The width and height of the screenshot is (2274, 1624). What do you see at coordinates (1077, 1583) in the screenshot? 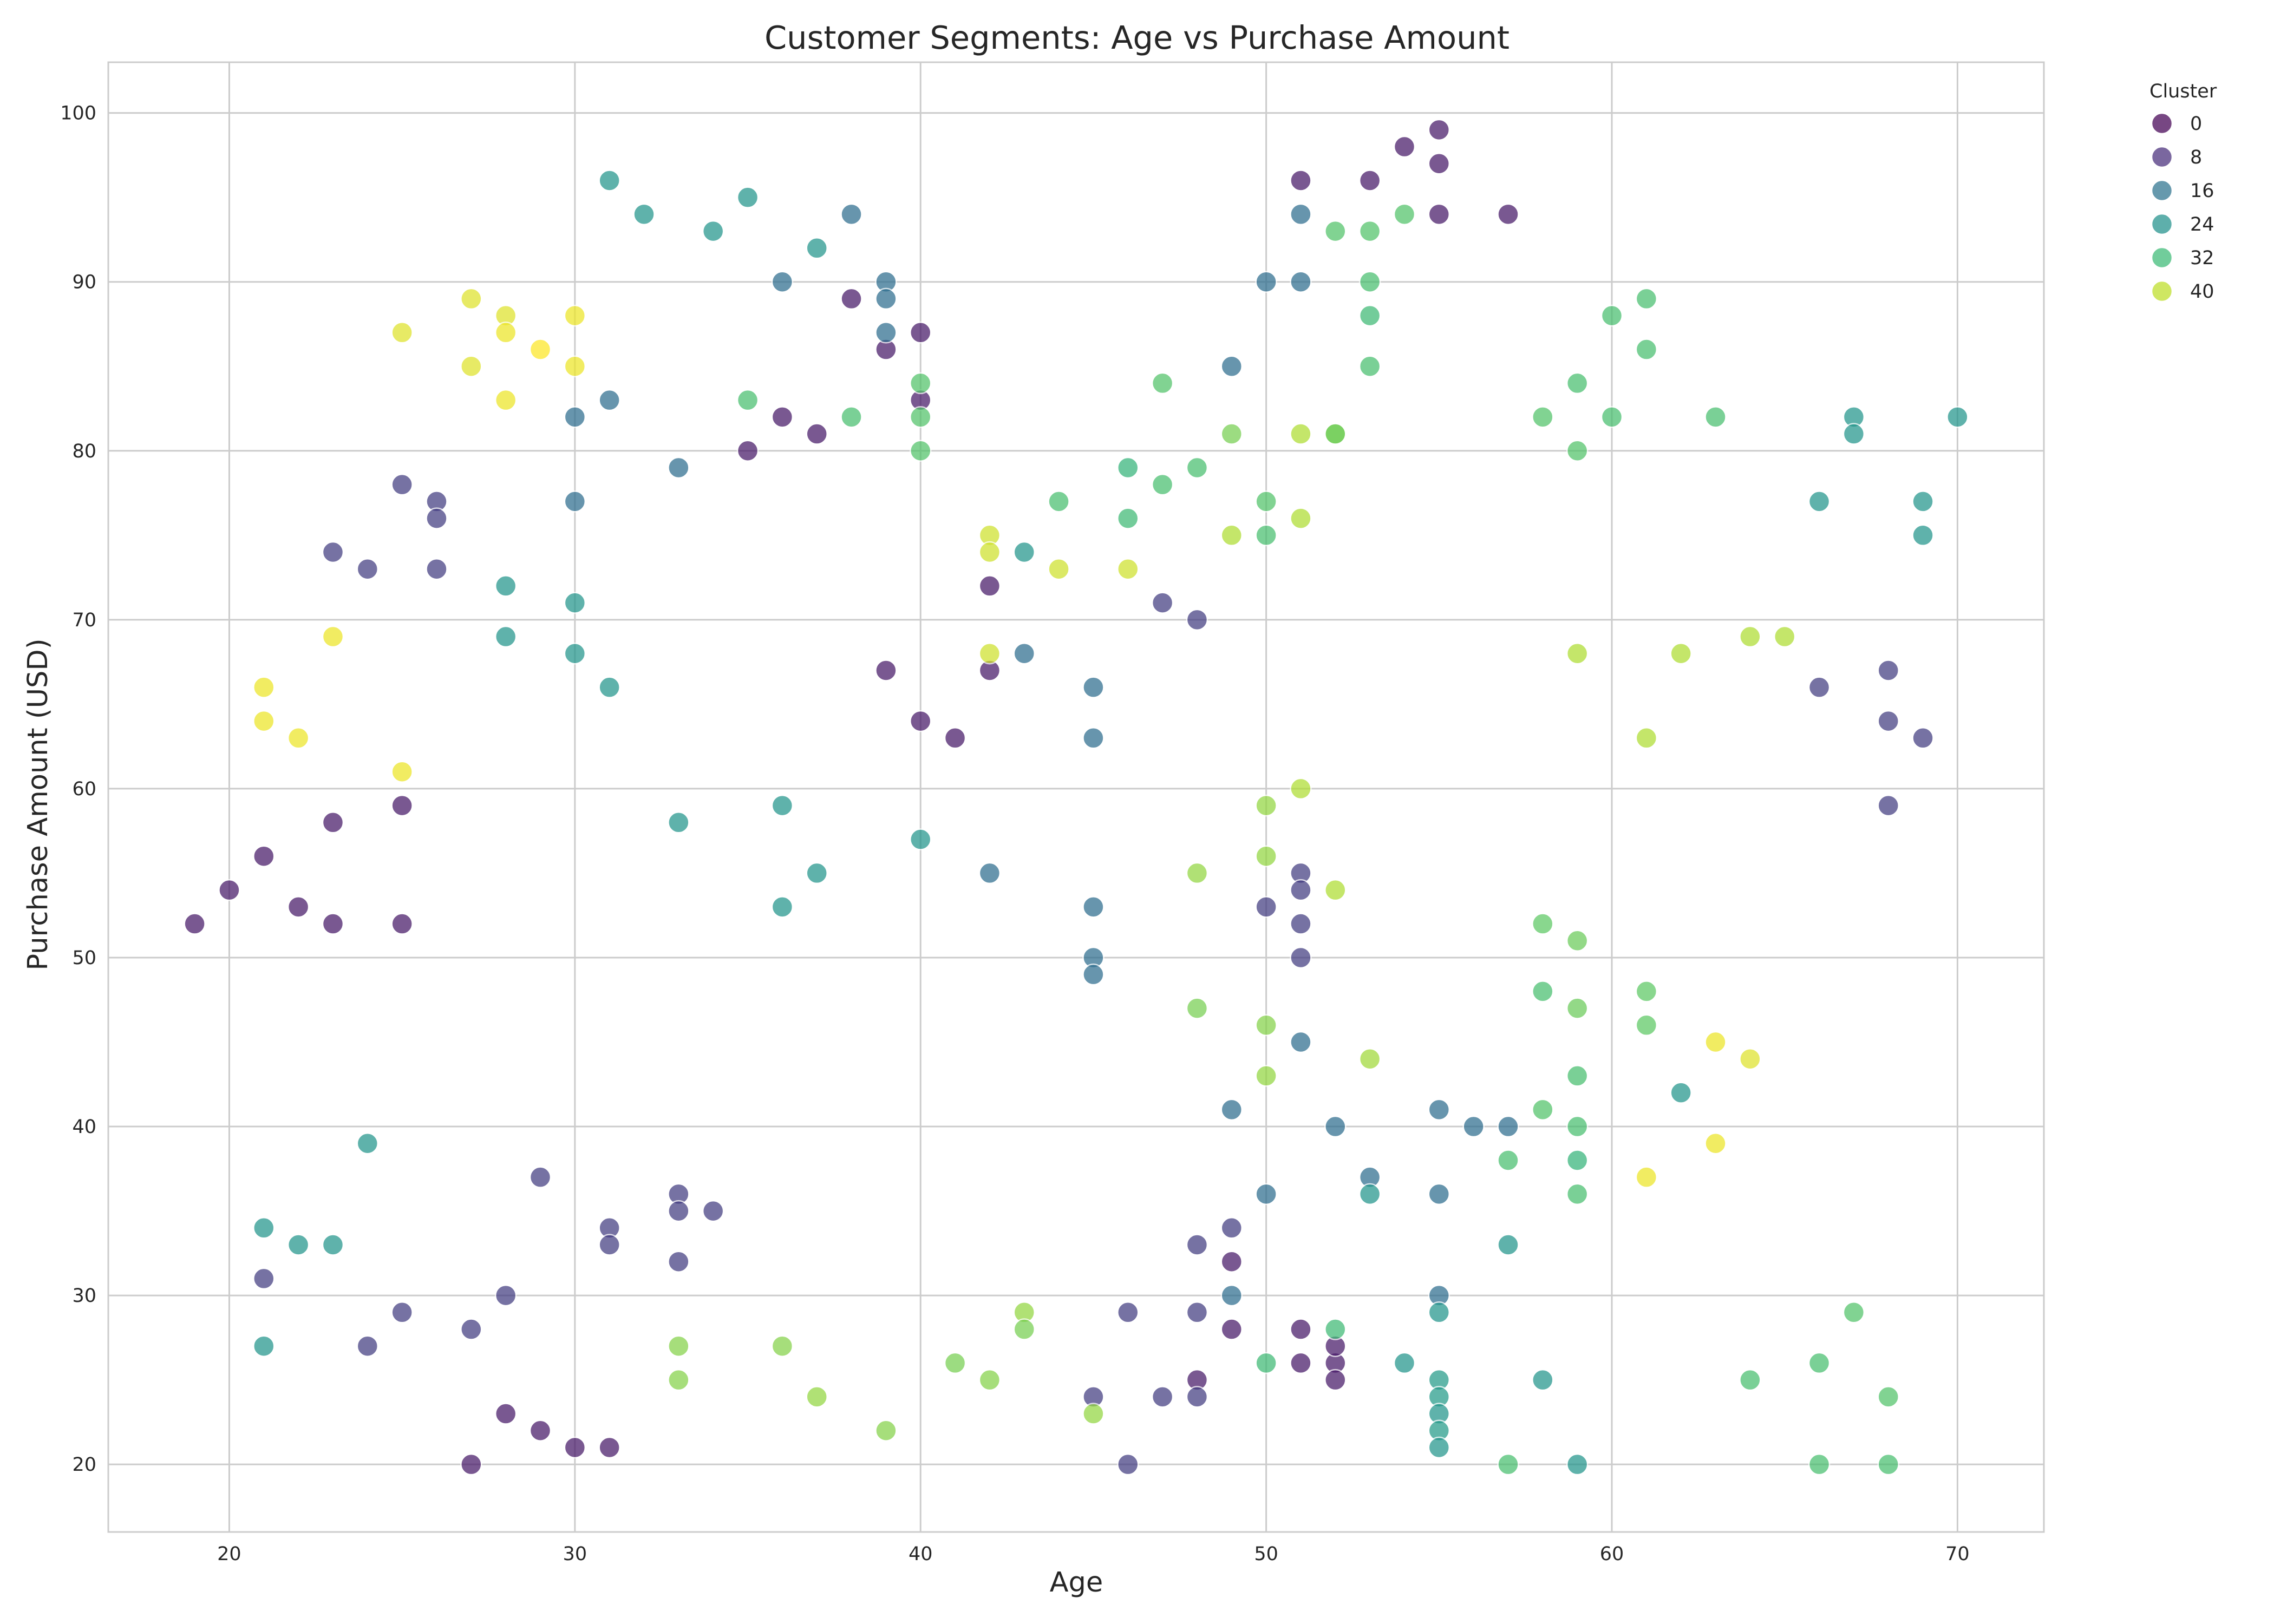
I see `x-axis-label: Age` at bounding box center [1077, 1583].